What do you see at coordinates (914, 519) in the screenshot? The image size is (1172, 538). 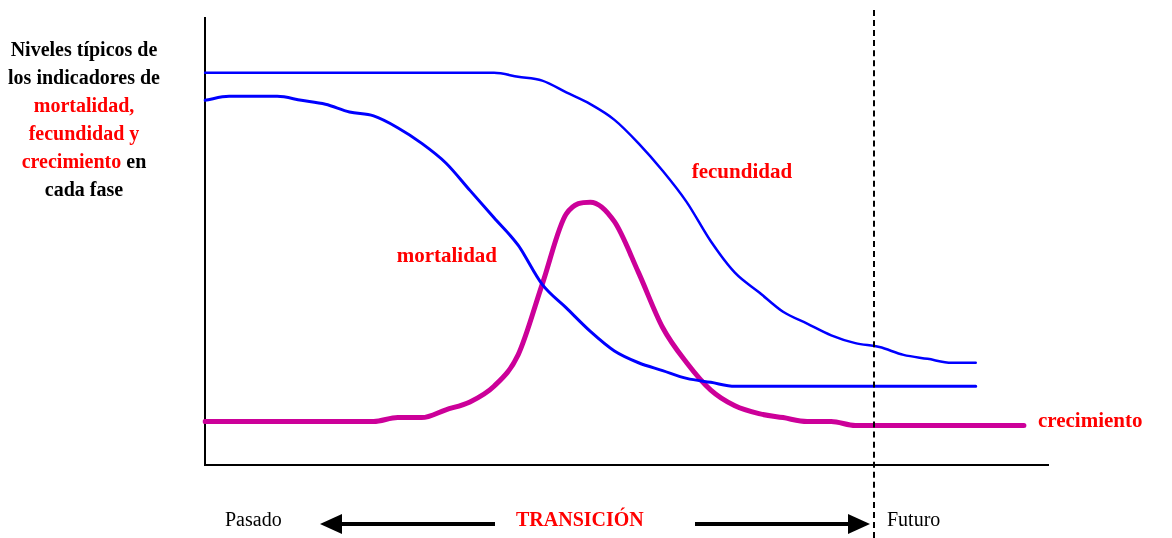 I see `text: Futuro` at bounding box center [914, 519].